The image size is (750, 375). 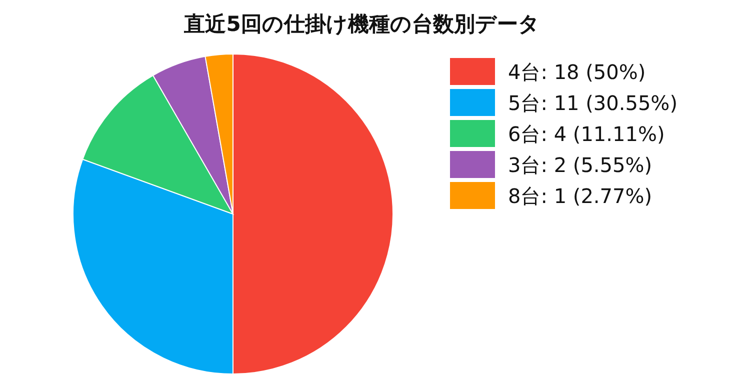 What do you see at coordinates (580, 165) in the screenshot?
I see `legend-label: 3台: 2 (5.55%)` at bounding box center [580, 165].